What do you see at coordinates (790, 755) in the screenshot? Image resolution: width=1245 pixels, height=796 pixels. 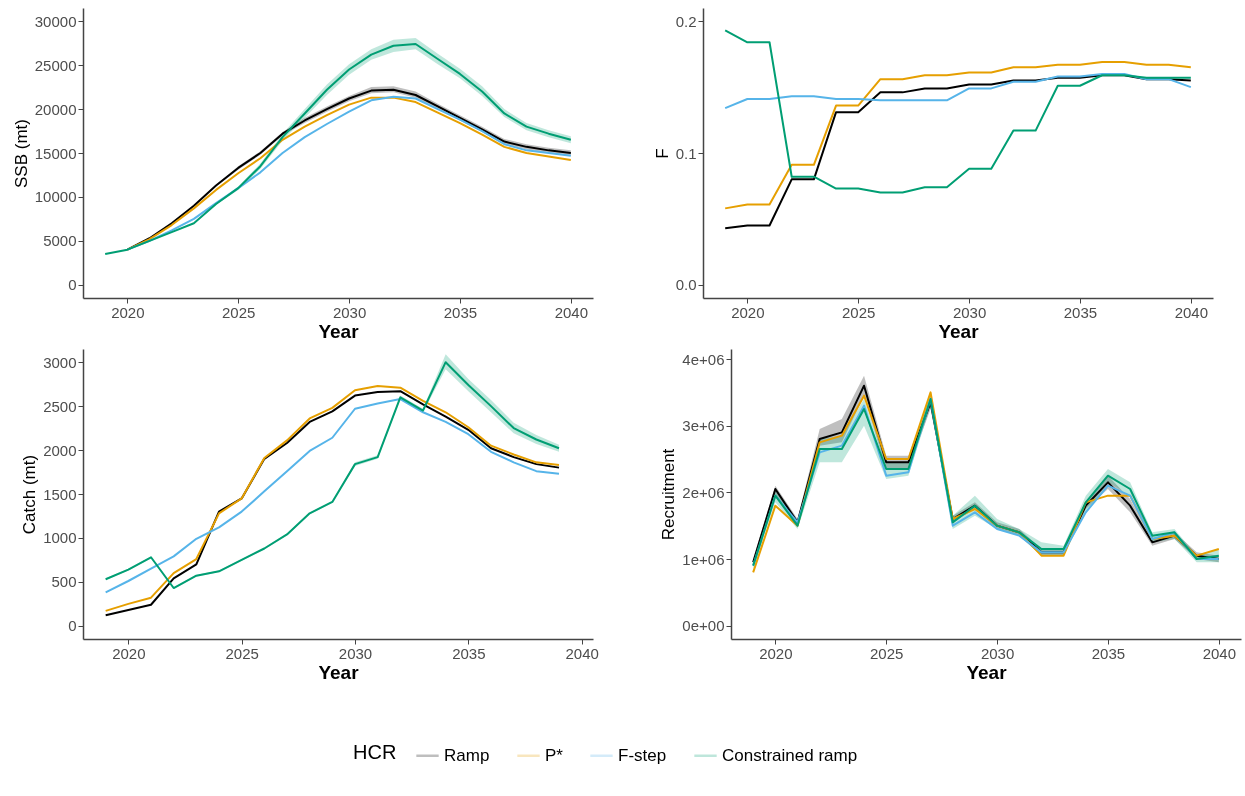 I see `legend-label: Constrained ramp` at bounding box center [790, 755].